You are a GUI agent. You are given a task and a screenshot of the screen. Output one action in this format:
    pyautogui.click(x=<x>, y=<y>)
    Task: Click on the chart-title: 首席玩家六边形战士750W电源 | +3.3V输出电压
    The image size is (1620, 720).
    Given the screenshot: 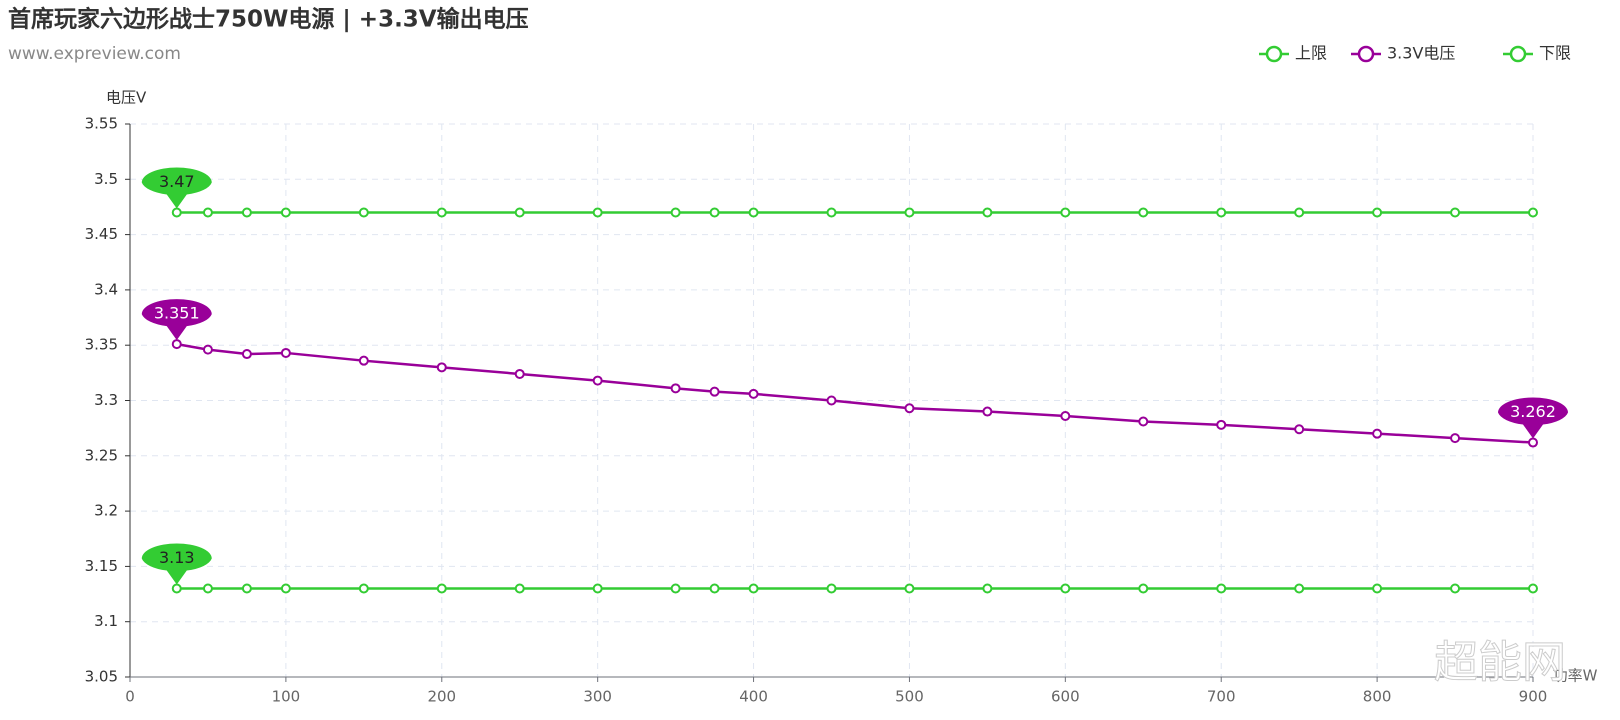 What is the action you would take?
    pyautogui.click(x=268, y=19)
    